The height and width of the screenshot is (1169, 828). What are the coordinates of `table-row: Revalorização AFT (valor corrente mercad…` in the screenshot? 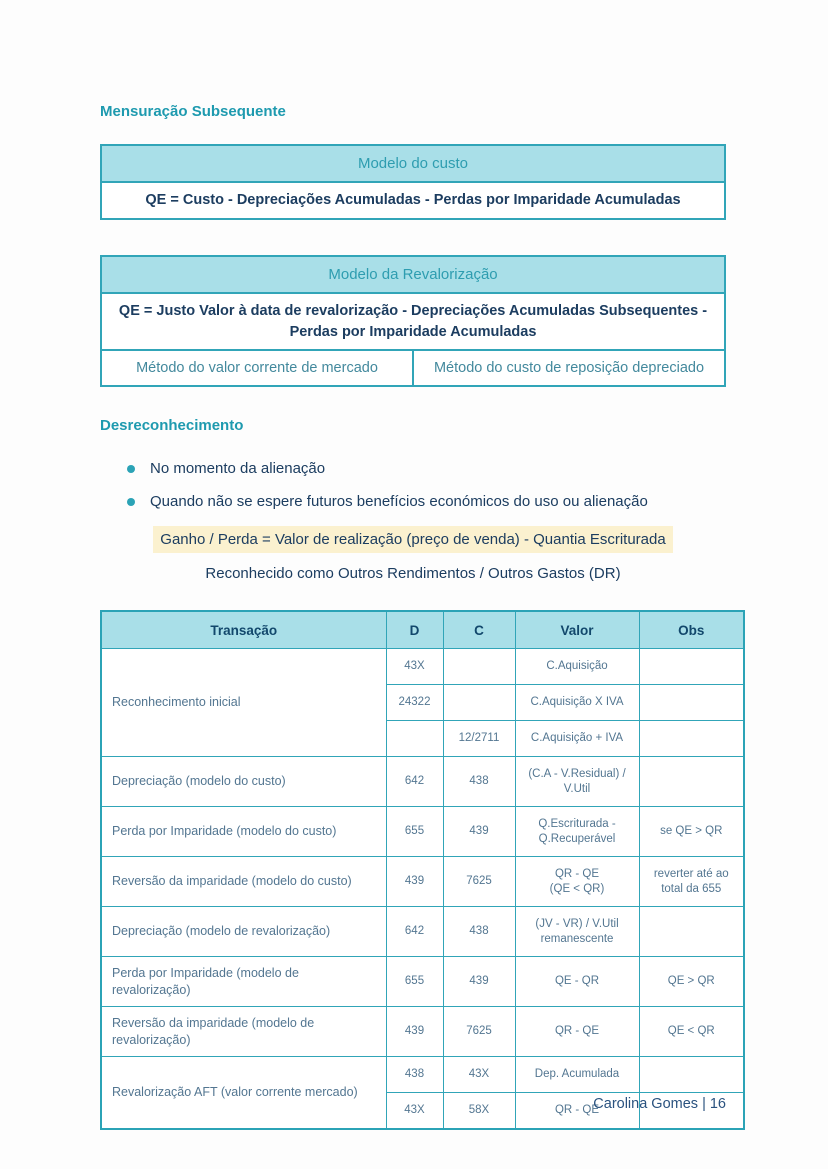 It's located at (422, 1093).